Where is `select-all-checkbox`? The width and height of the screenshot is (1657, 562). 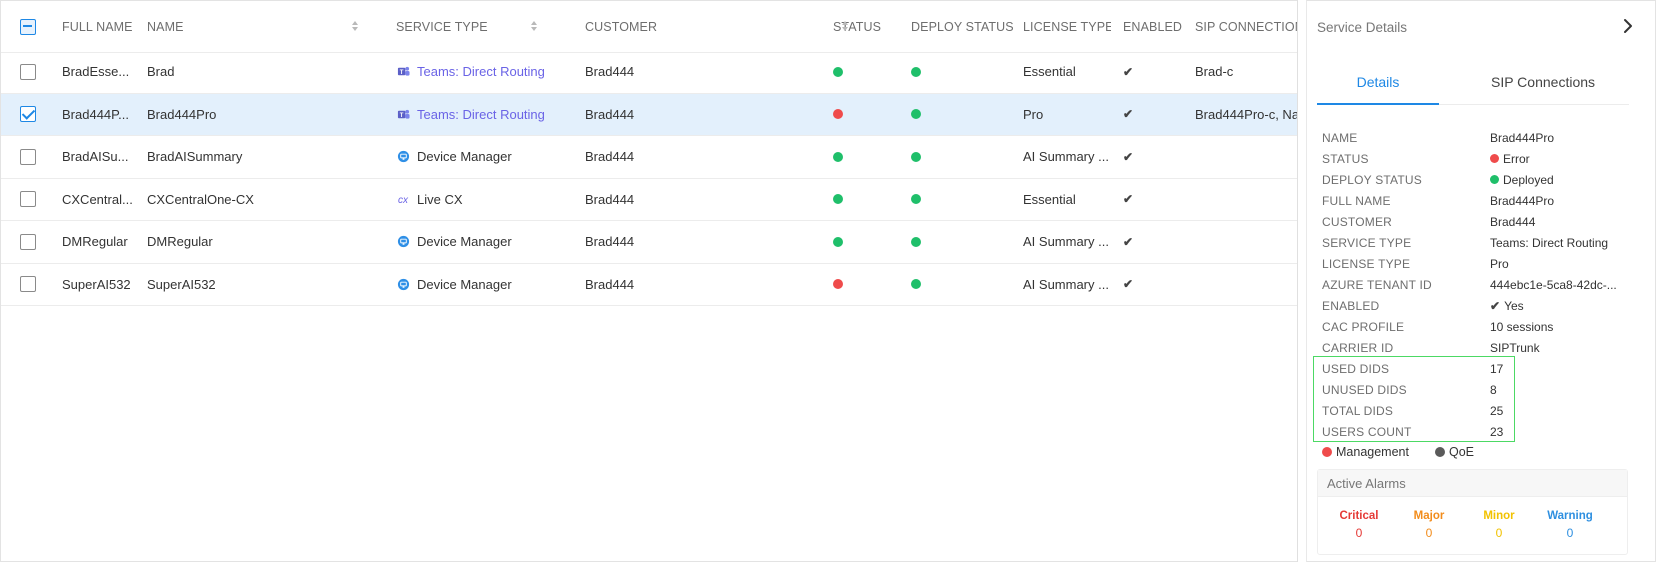 select-all-checkbox is located at coordinates (28, 26).